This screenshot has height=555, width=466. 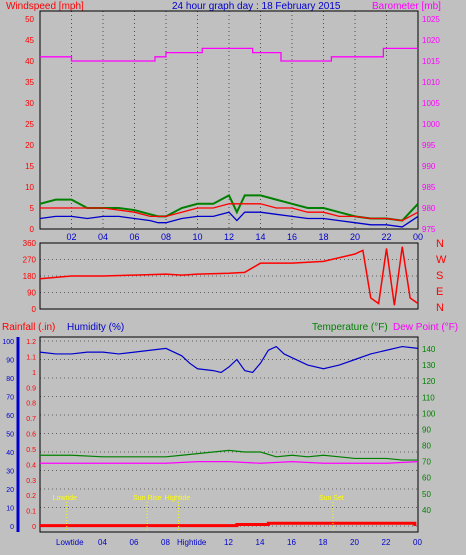 What do you see at coordinates (431, 19) in the screenshot?
I see `barometer-tick: 1025` at bounding box center [431, 19].